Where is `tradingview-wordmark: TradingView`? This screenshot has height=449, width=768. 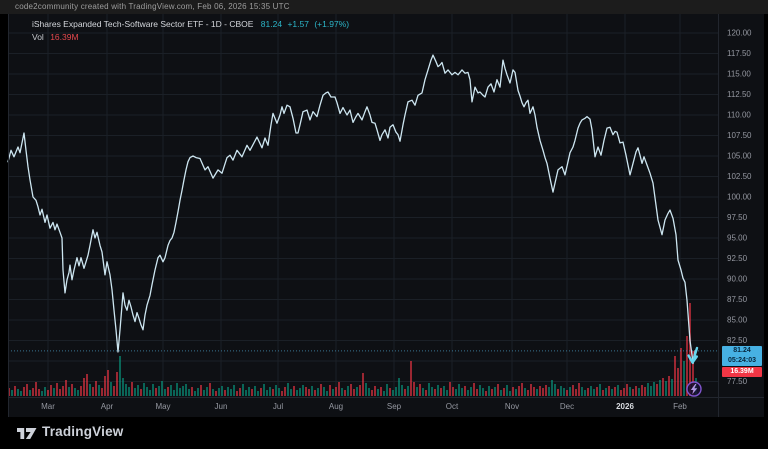
tradingview-wordmark: TradingView is located at coordinates (83, 431).